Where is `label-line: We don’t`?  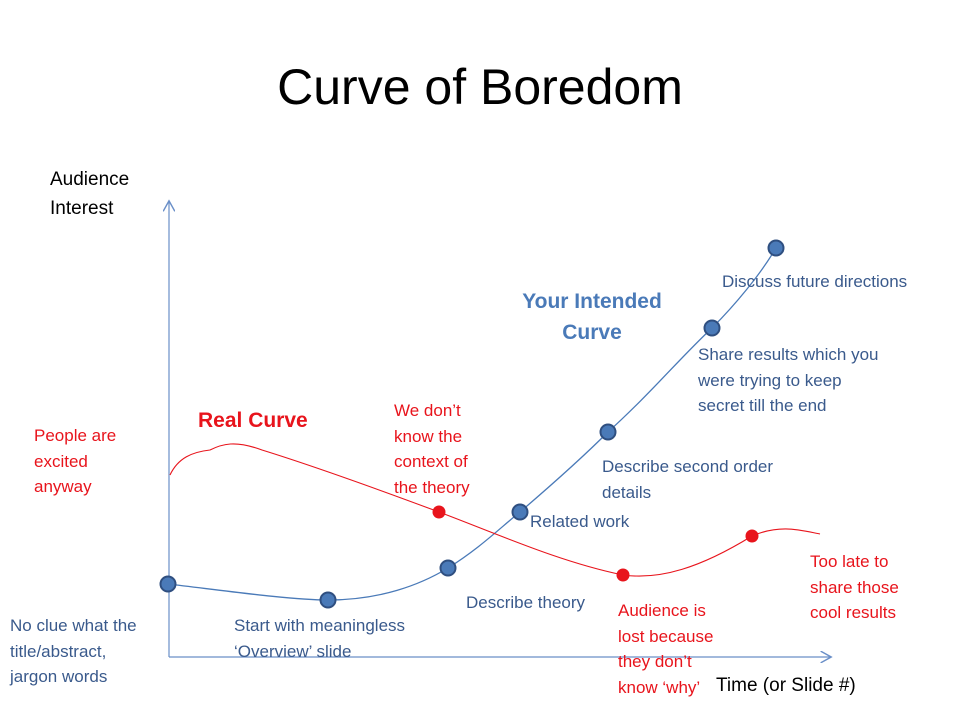 label-line: We don’t is located at coordinates (427, 410).